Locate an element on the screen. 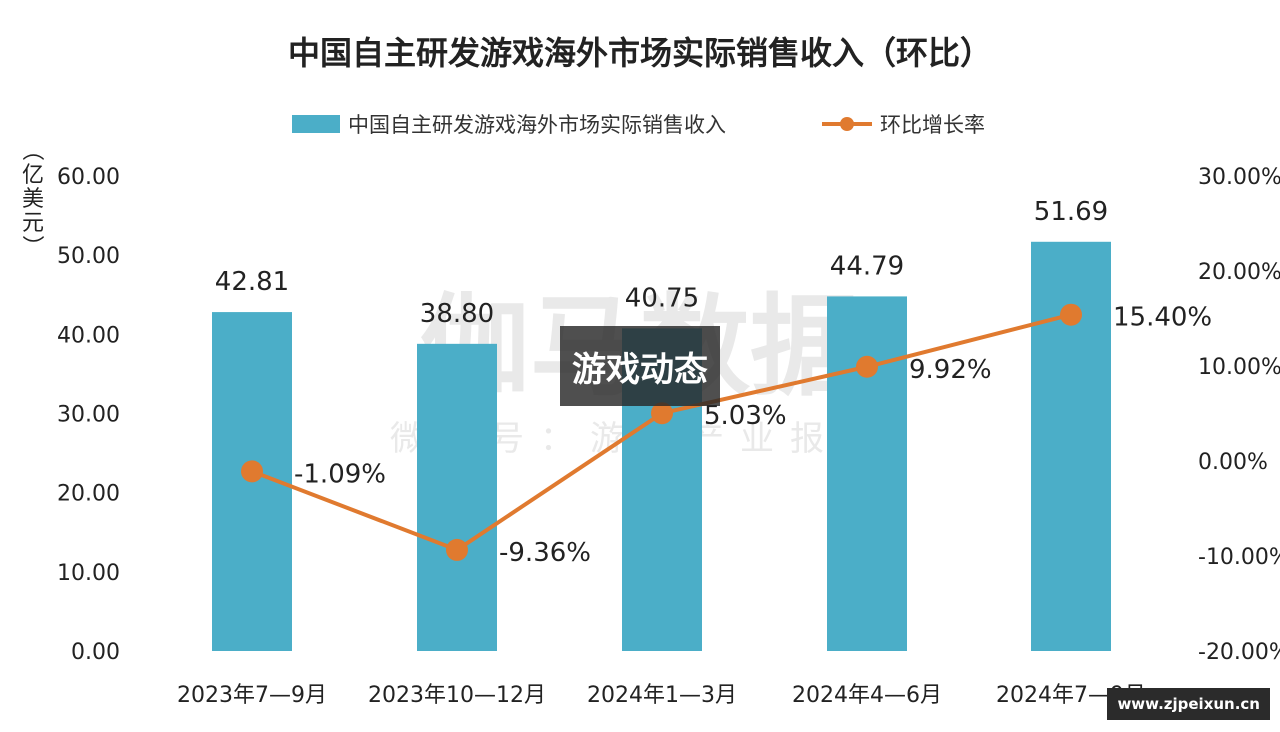 The image size is (1280, 732). line-value-label: 5.03% is located at coordinates (745, 416).